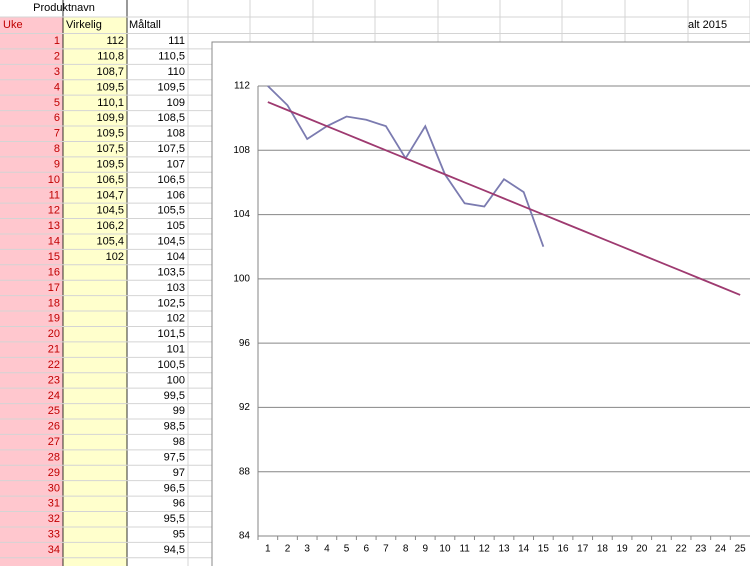 This screenshot has height=566, width=750. What do you see at coordinates (406, 549) in the screenshot?
I see `x-tick-label: 8` at bounding box center [406, 549].